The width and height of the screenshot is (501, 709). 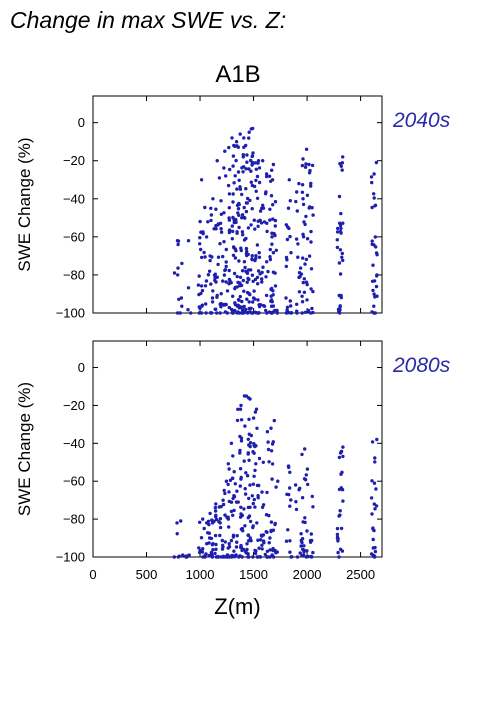 What do you see at coordinates (74, 160) in the screenshot?
I see `y-tick-label: −20` at bounding box center [74, 160].